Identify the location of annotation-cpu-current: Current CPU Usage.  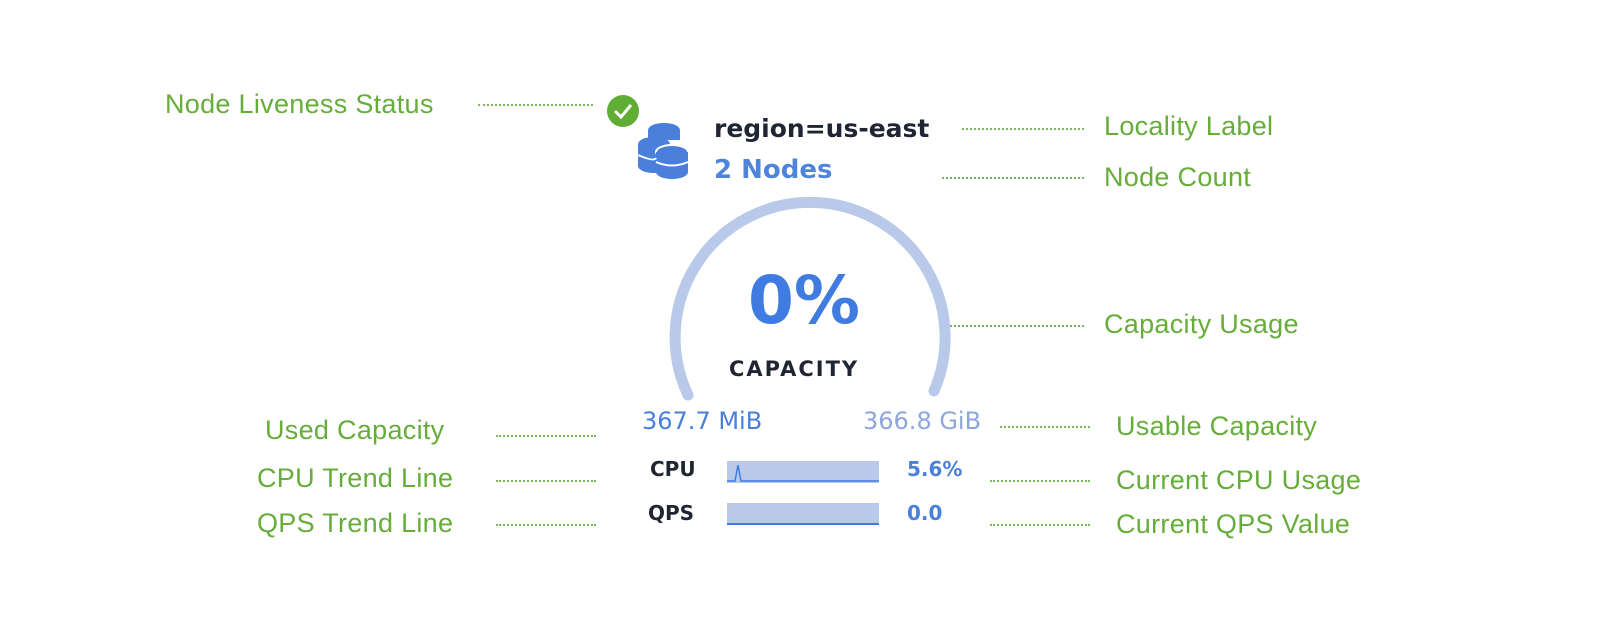
(1239, 480).